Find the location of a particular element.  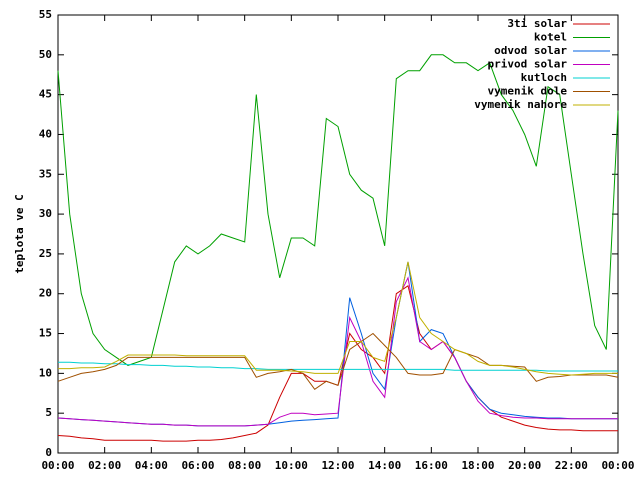

x-tick-label: 06:00 is located at coordinates (197, 465).